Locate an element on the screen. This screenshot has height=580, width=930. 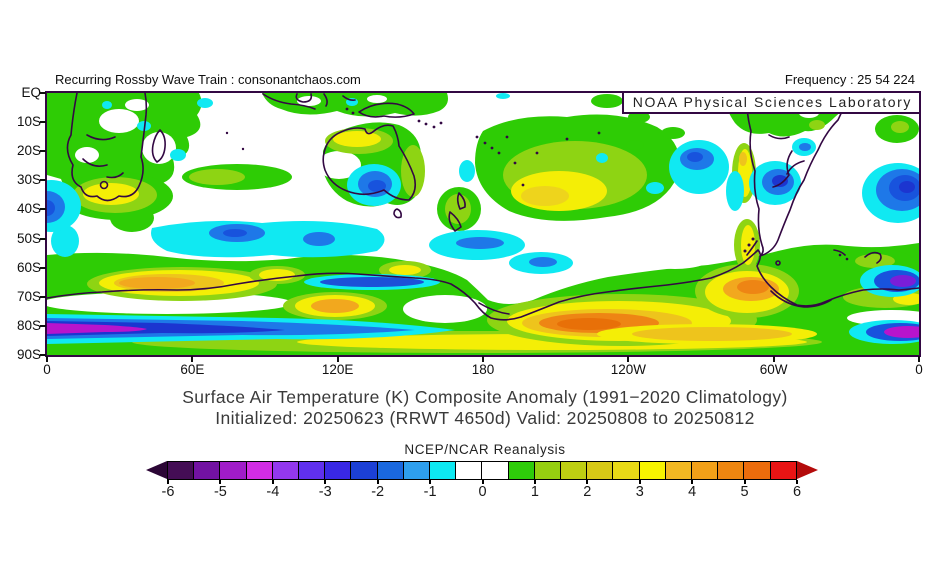
colorbar-tick-label: 0 is located at coordinates (482, 492).